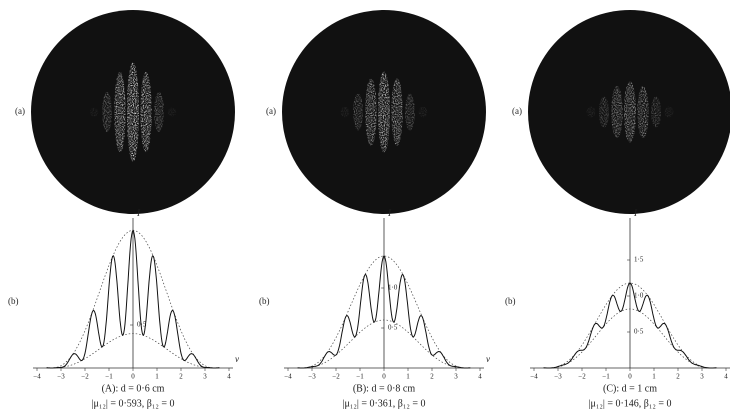  Describe the element at coordinates (132, 403) in the screenshot. I see `coherence: |μ₁₂| = 0·593, β₁₂ = 0` at that location.